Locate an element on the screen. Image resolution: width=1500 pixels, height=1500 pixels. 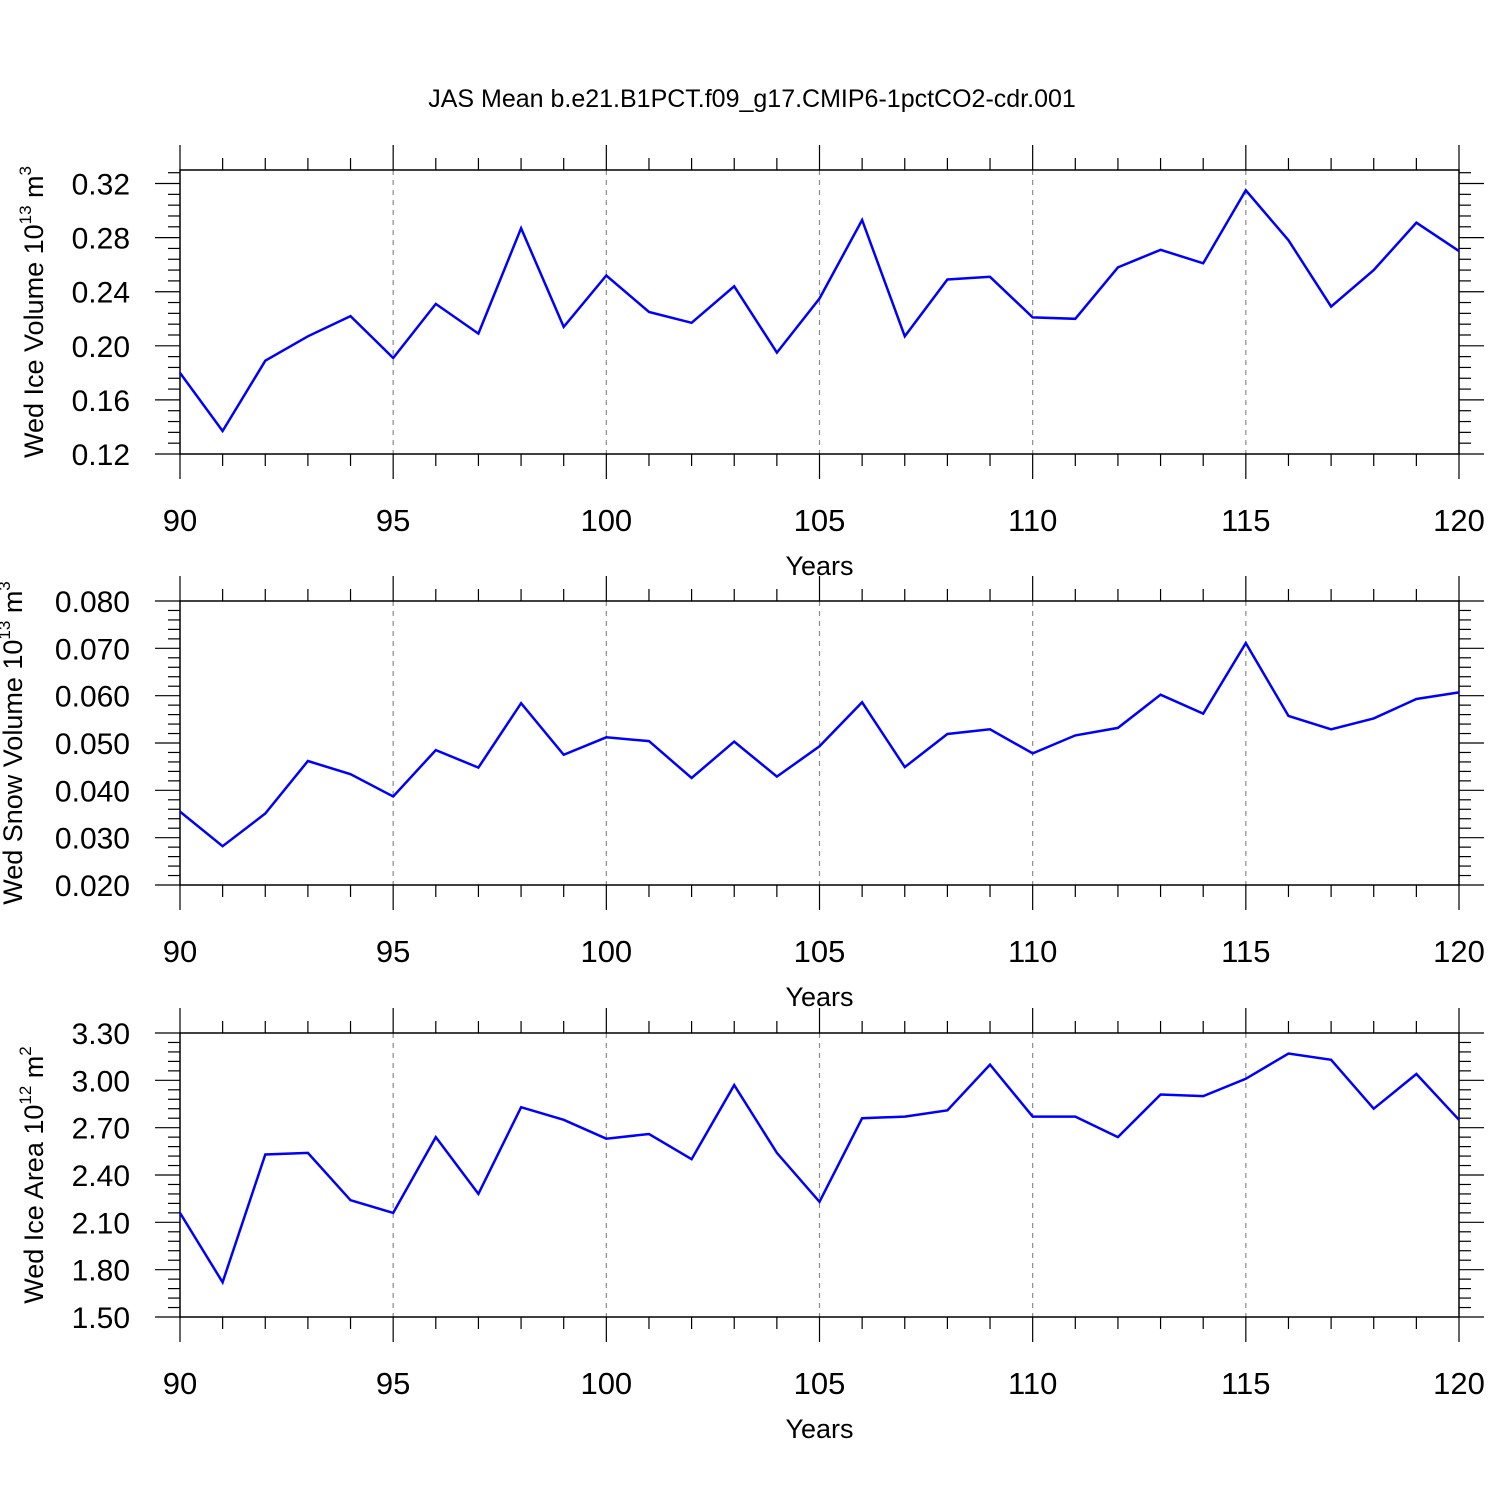
y-tick-label: 0.040 is located at coordinates (92, 791).